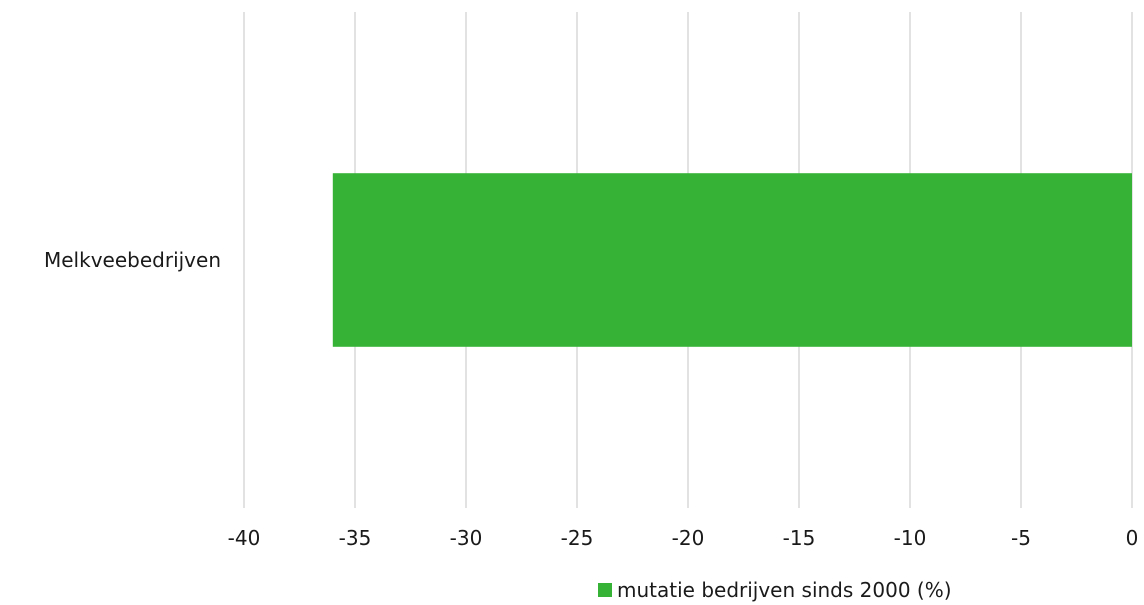  What do you see at coordinates (1021, 538) in the screenshot?
I see `x-tick-label: -5` at bounding box center [1021, 538].